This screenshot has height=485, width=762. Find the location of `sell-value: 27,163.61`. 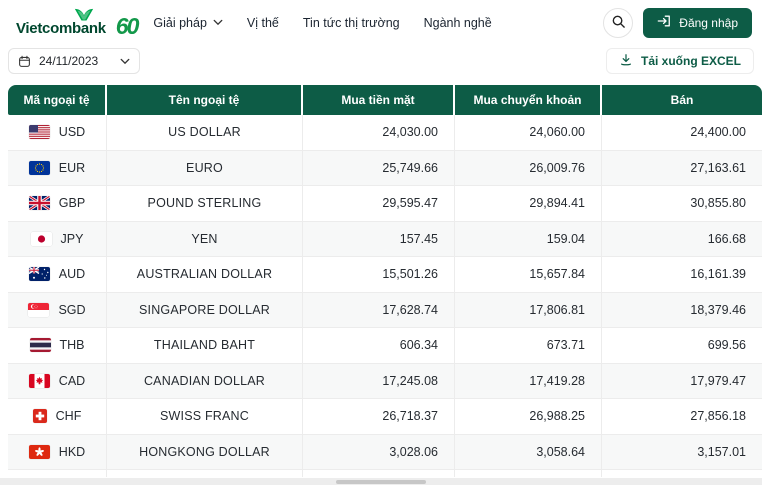

sell-value: 27,163.61 is located at coordinates (682, 168).